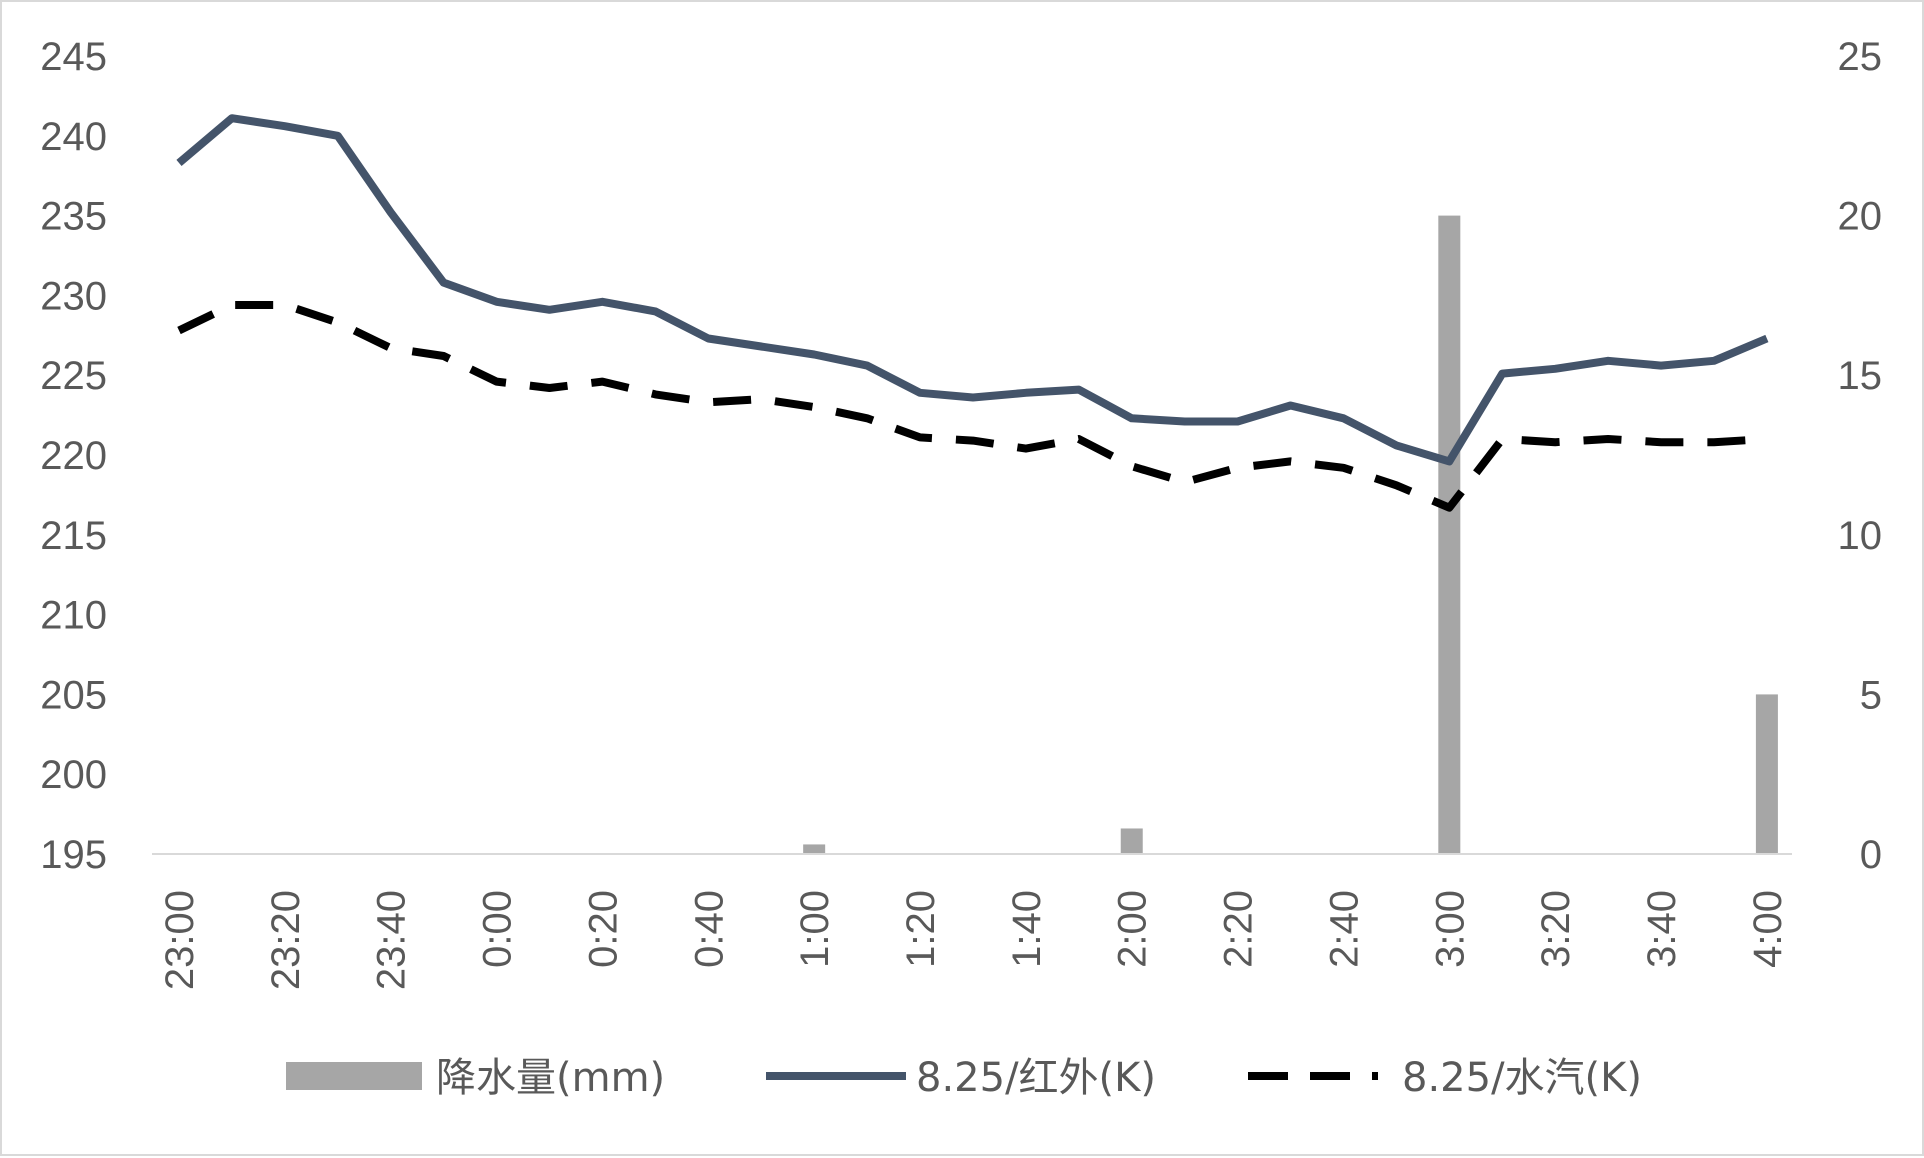  I want to click on left-axis-ticks: 245 240 235 230 225 220 215 210 205 200 195, so click(73, 456).